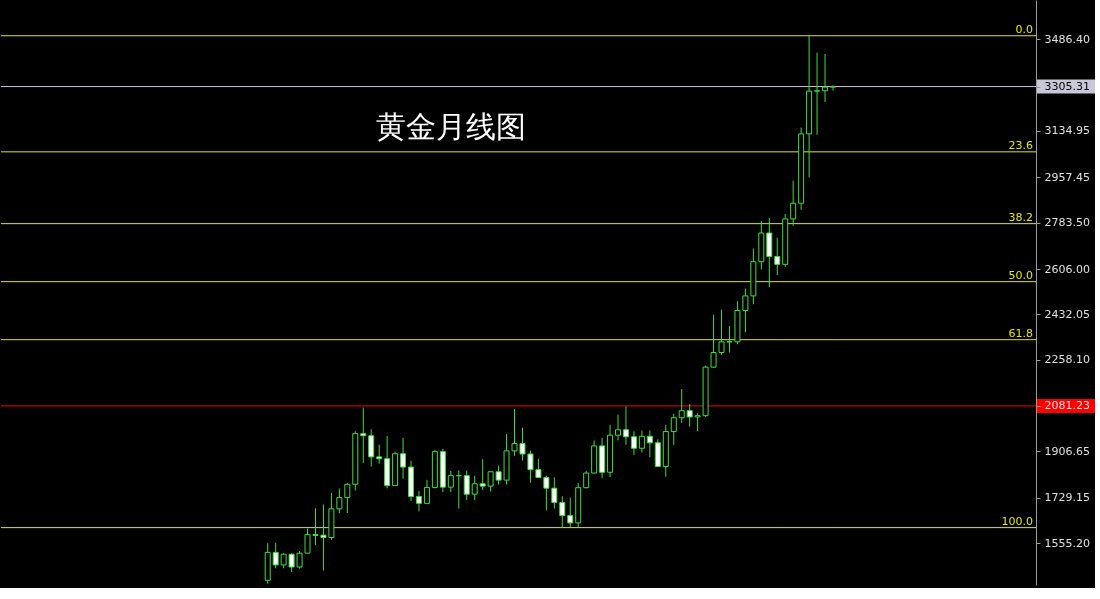 This screenshot has height=599, width=1100. I want to click on annotation: 0.0, so click(1024, 29).